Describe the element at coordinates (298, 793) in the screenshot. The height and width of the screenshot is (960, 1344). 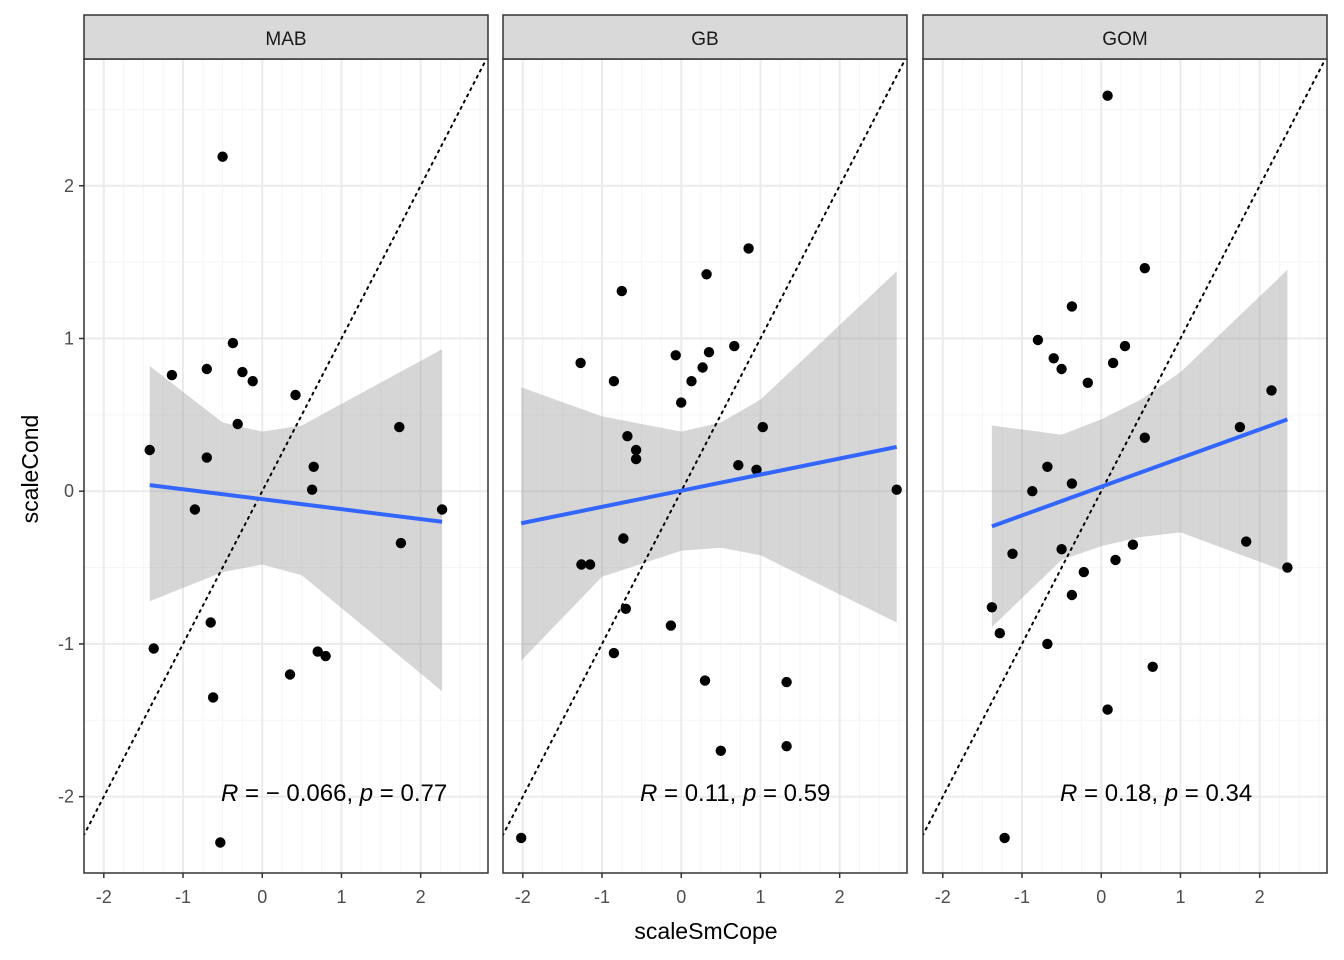
I see `annotation-r-rest: = − 0.066,` at that location.